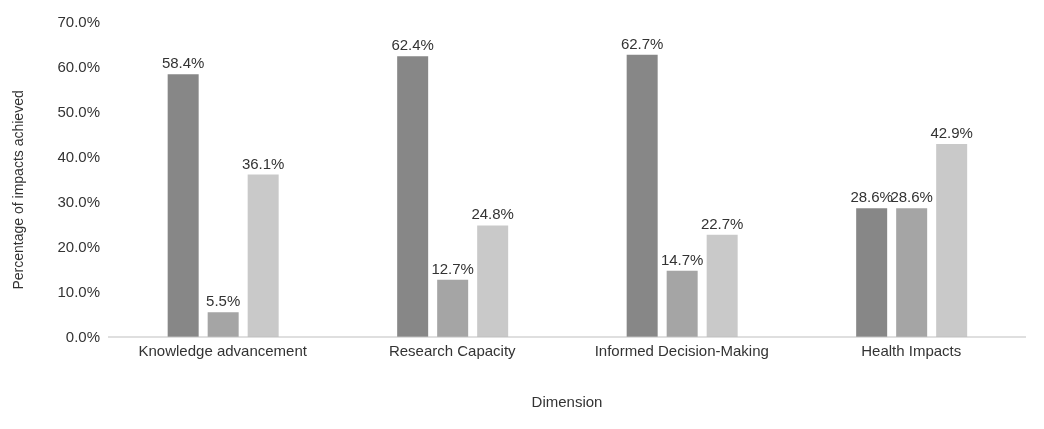 Image resolution: width=1044 pixels, height=429 pixels. I want to click on y-axis-title: Percentage of impacts achieved, so click(17, 190).